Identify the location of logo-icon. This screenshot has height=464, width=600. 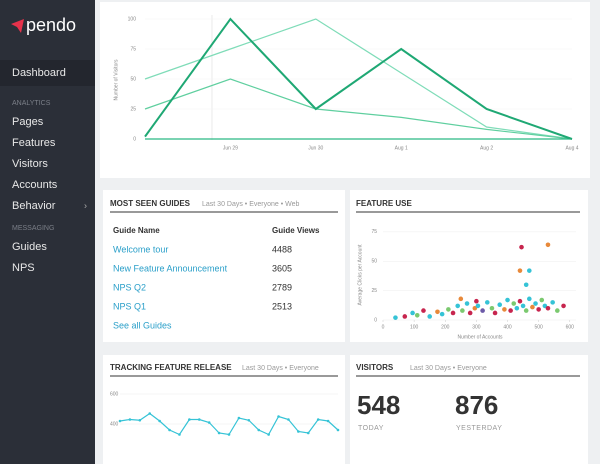
(17, 26).